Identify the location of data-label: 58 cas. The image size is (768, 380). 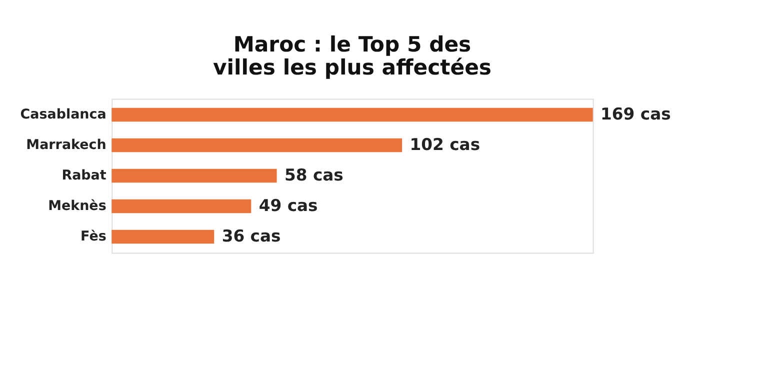
(314, 175).